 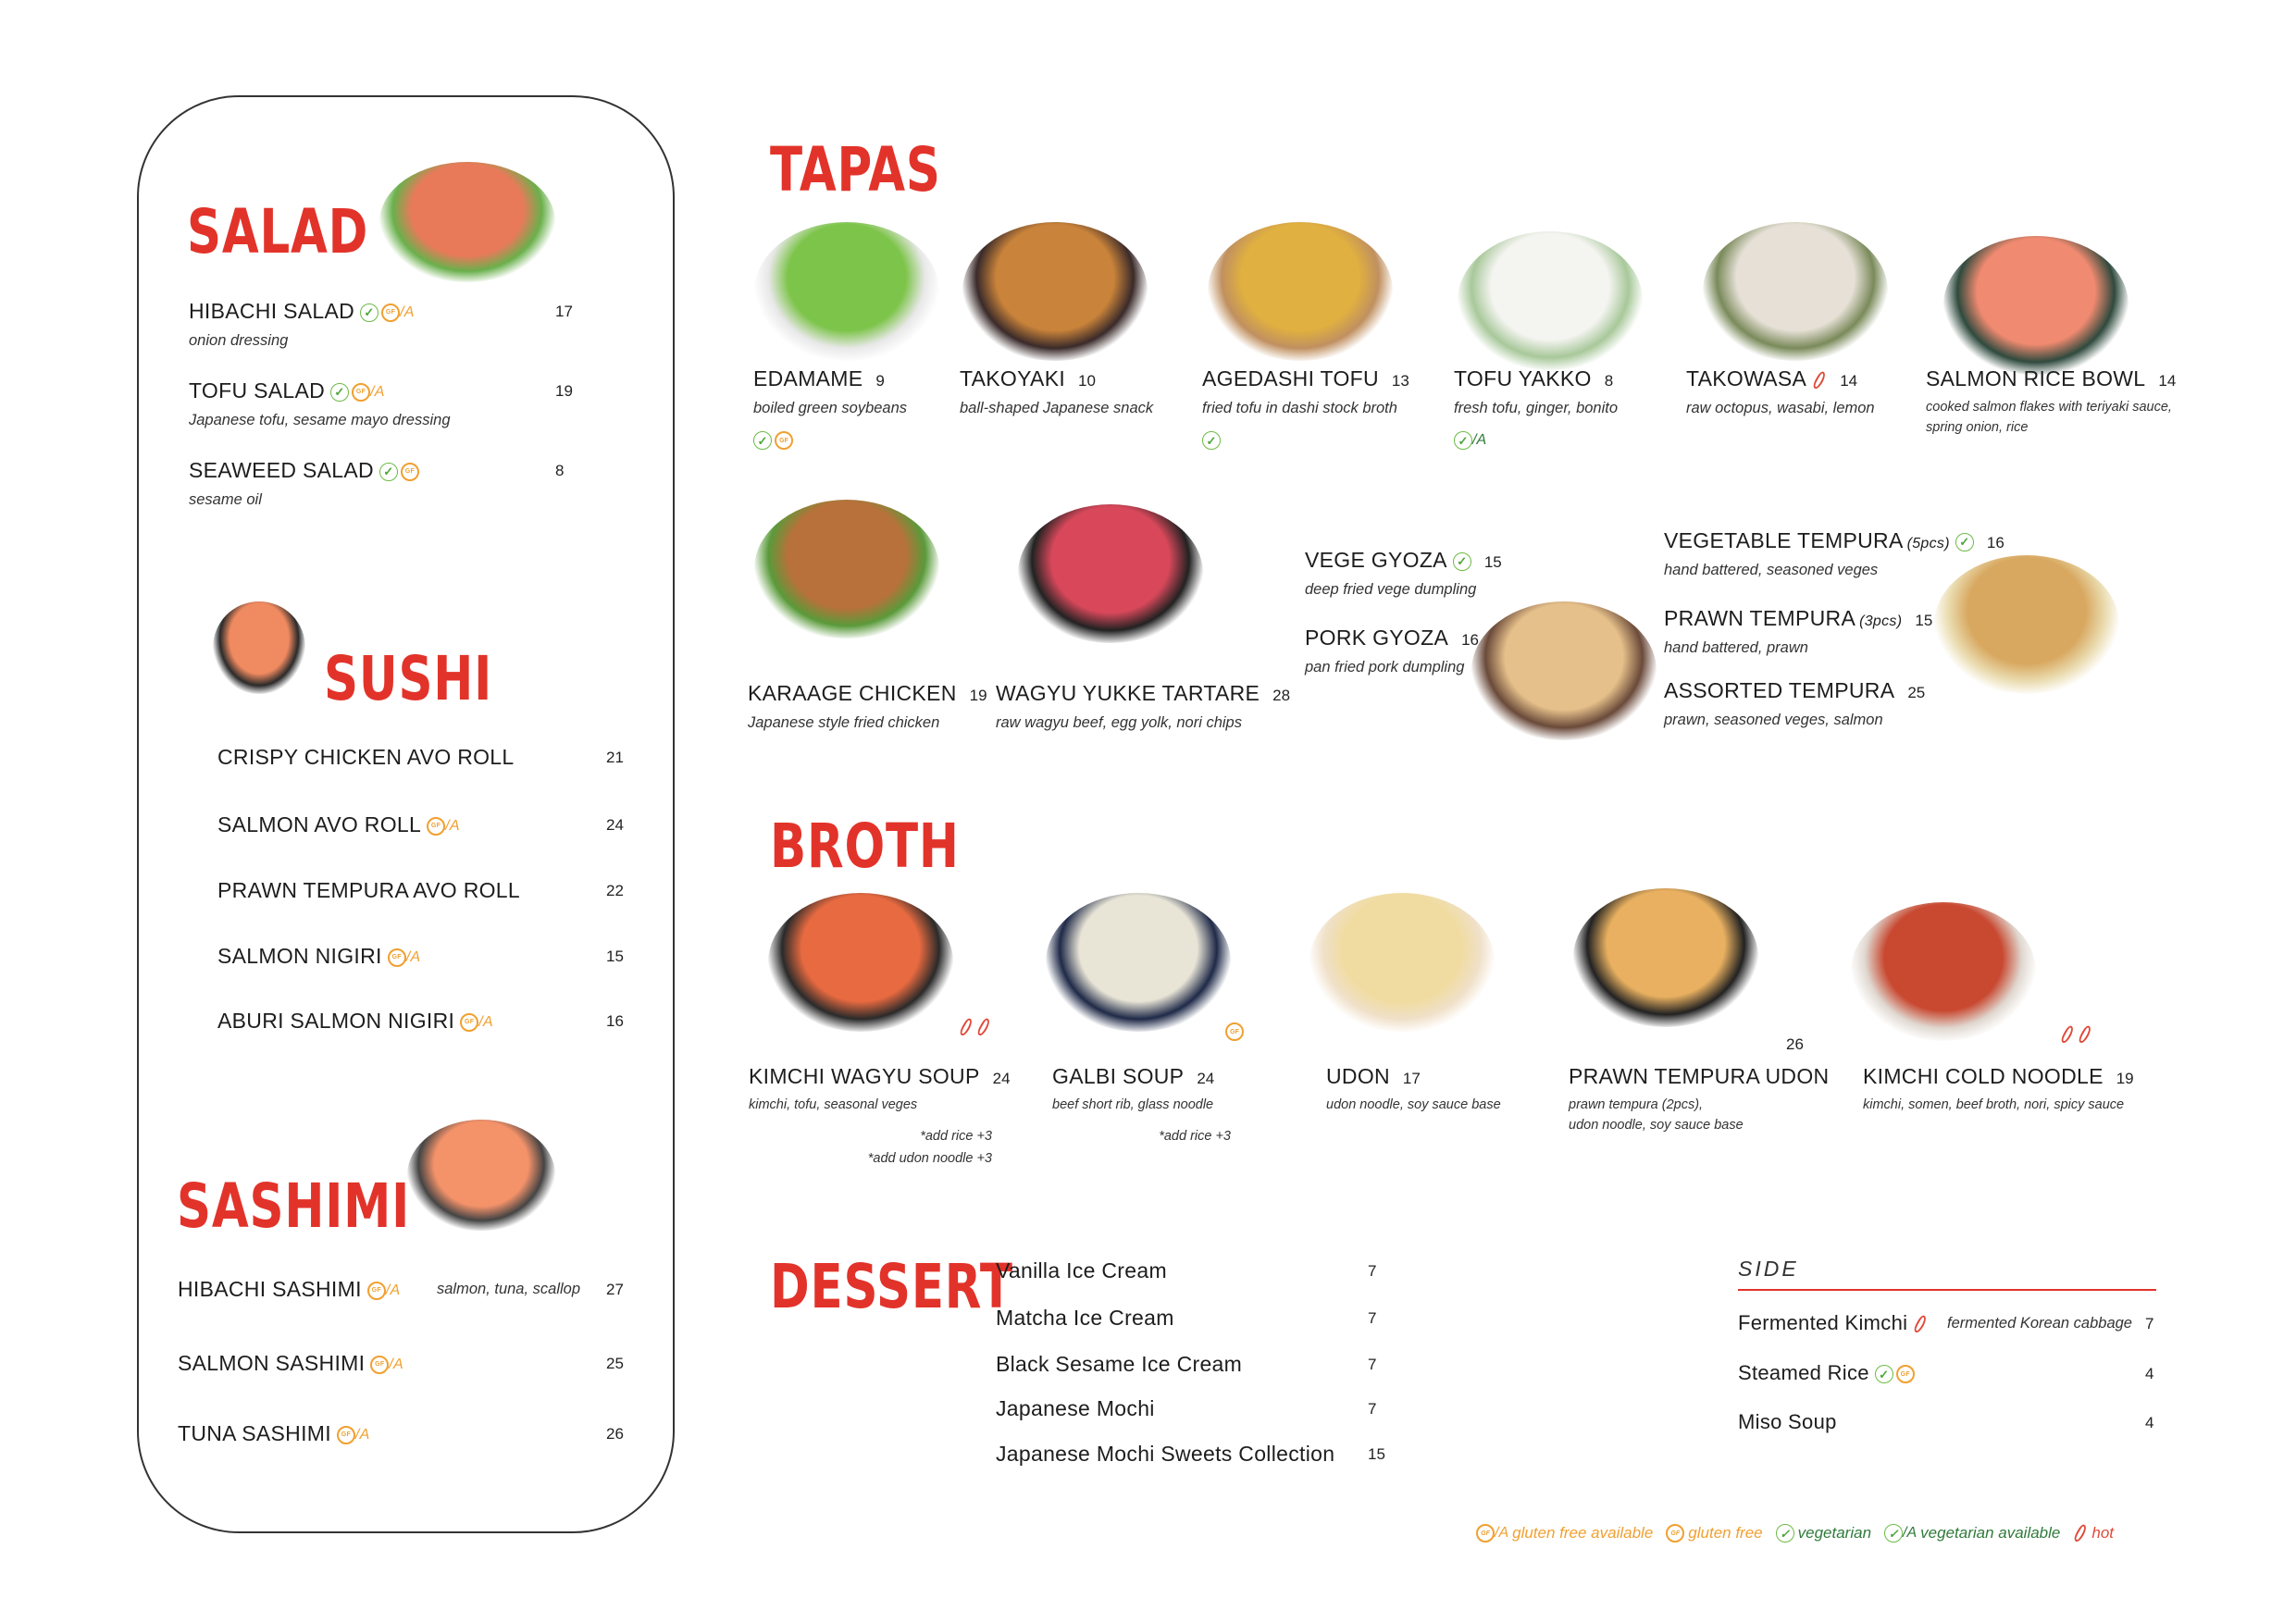 I want to click on wagyu-yukke-illustration, so click(x=1111, y=573).